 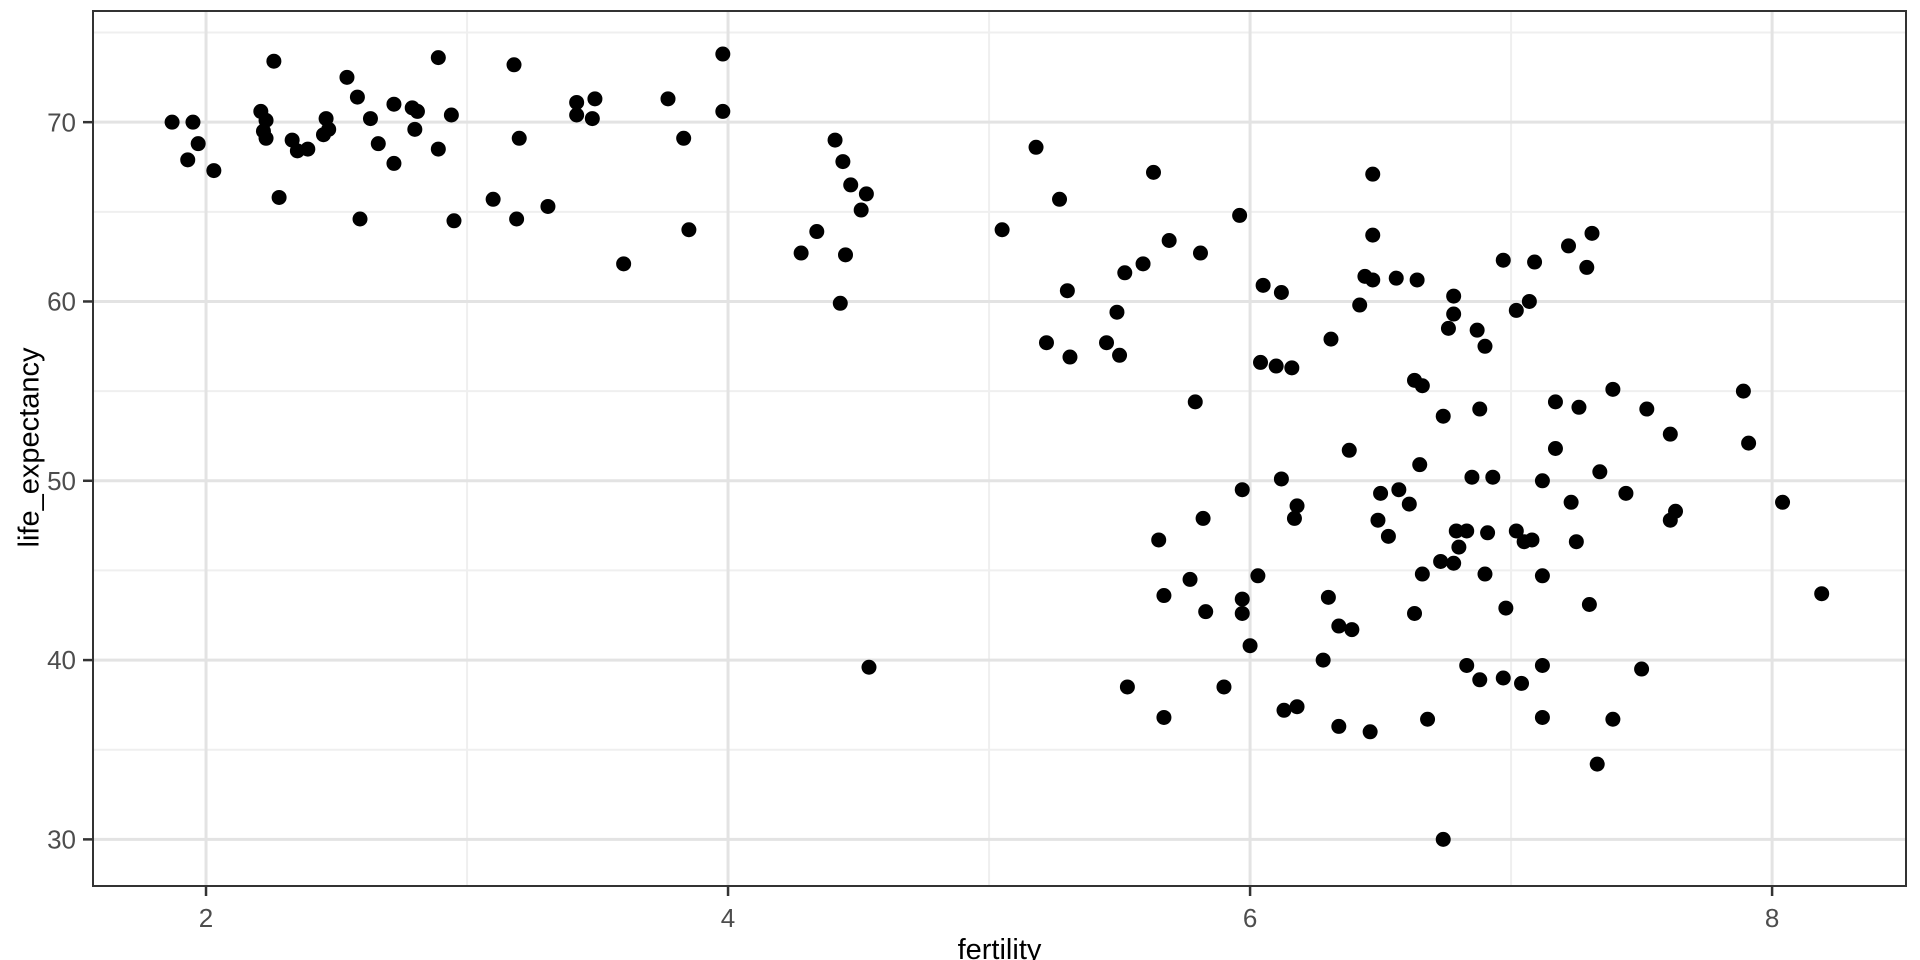 I want to click on x-tick-label: 2, so click(x=206, y=918).